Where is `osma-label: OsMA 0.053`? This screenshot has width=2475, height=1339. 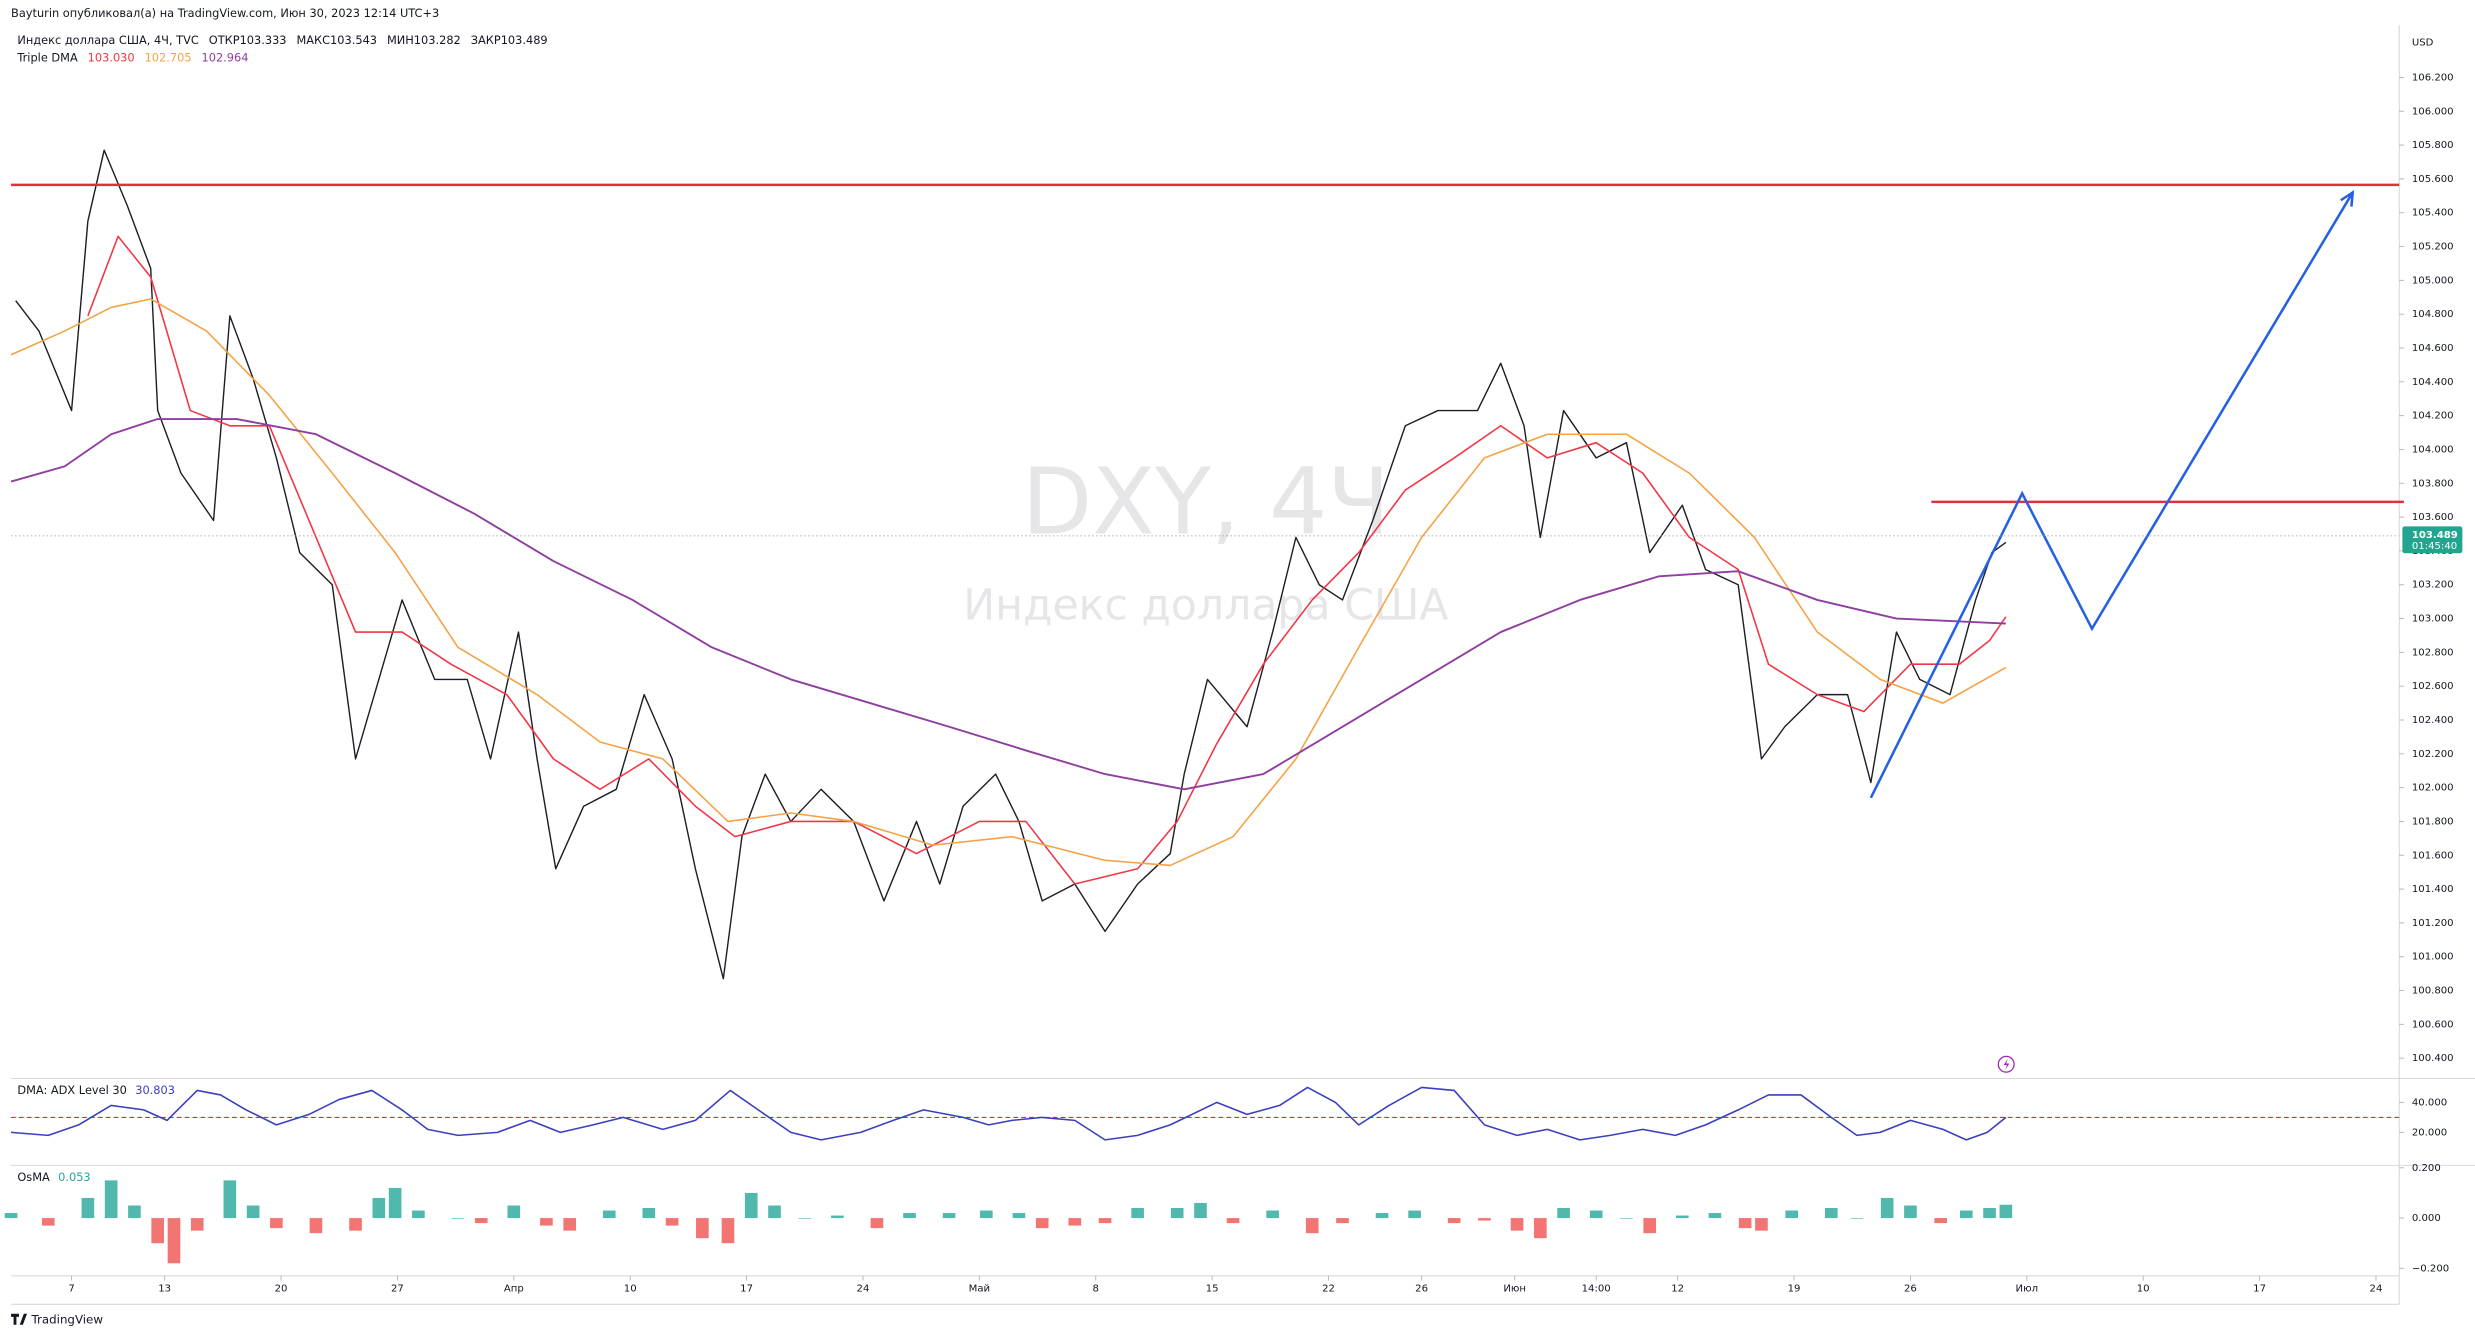
osma-label: OsMA 0.053 is located at coordinates (53, 1177).